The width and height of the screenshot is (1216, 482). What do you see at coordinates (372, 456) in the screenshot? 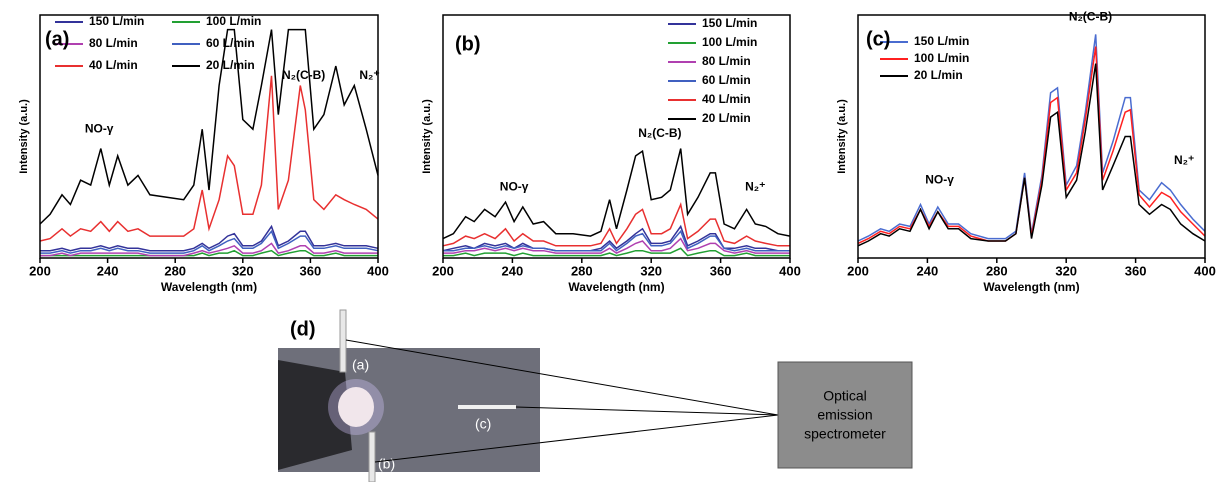
I see `probe-b` at bounding box center [372, 456].